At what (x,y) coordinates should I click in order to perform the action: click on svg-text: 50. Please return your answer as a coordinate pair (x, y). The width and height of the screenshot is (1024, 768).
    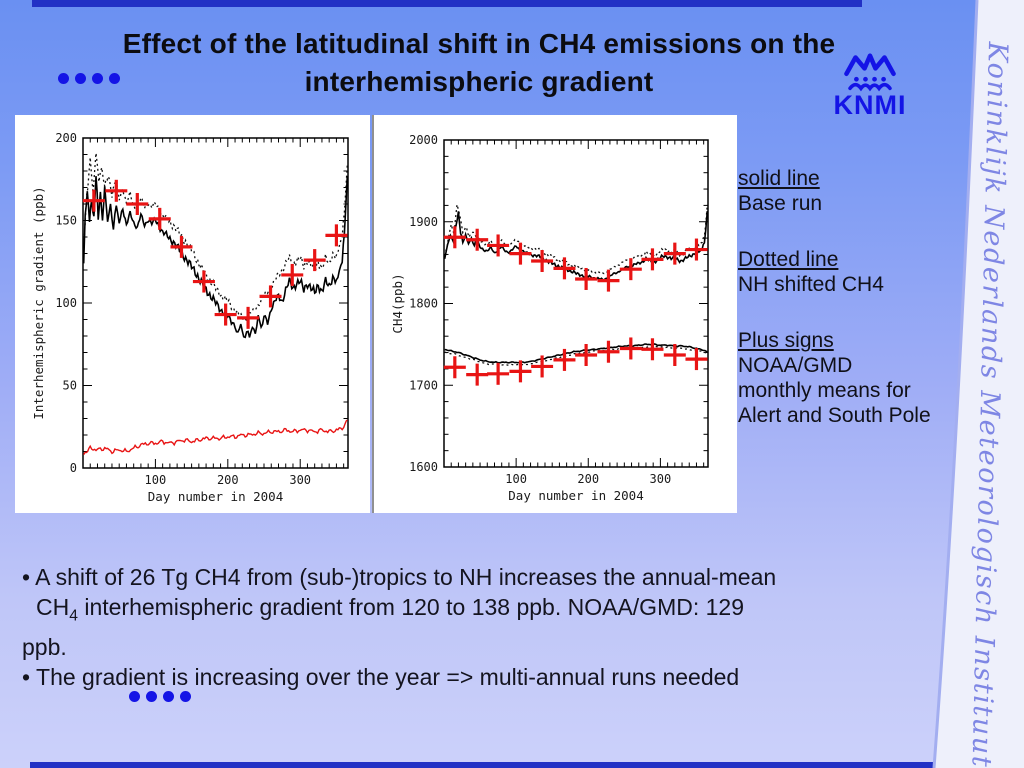
    Looking at the image, I should click on (70, 386).